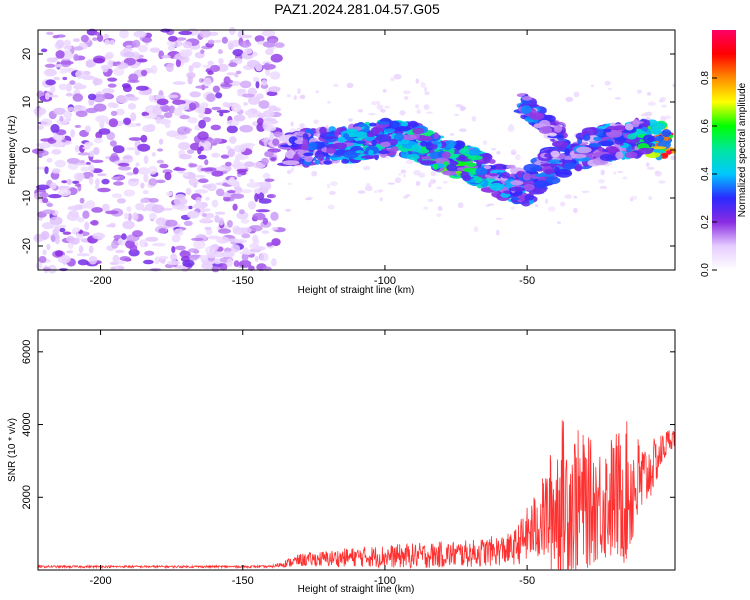  What do you see at coordinates (12, 150) in the screenshot?
I see `spectrogram-y-axis-label: Frequency (Hz)` at bounding box center [12, 150].